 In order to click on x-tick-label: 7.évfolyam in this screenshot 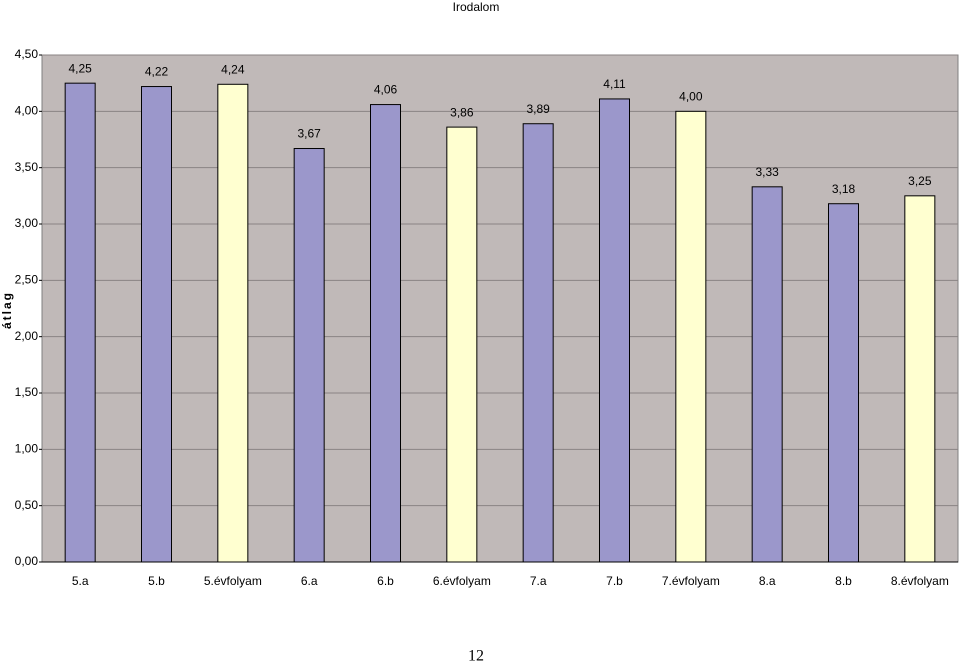, I will do `click(691, 581)`.